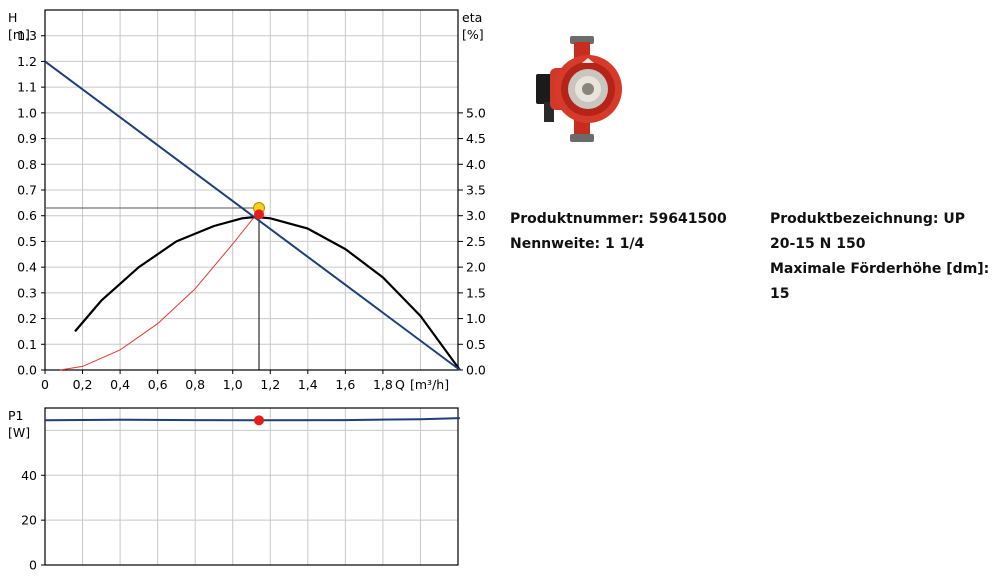 The width and height of the screenshot is (1000, 582). What do you see at coordinates (555, 244) in the screenshot?
I see `nominal-width-label: Nennweite:` at bounding box center [555, 244].